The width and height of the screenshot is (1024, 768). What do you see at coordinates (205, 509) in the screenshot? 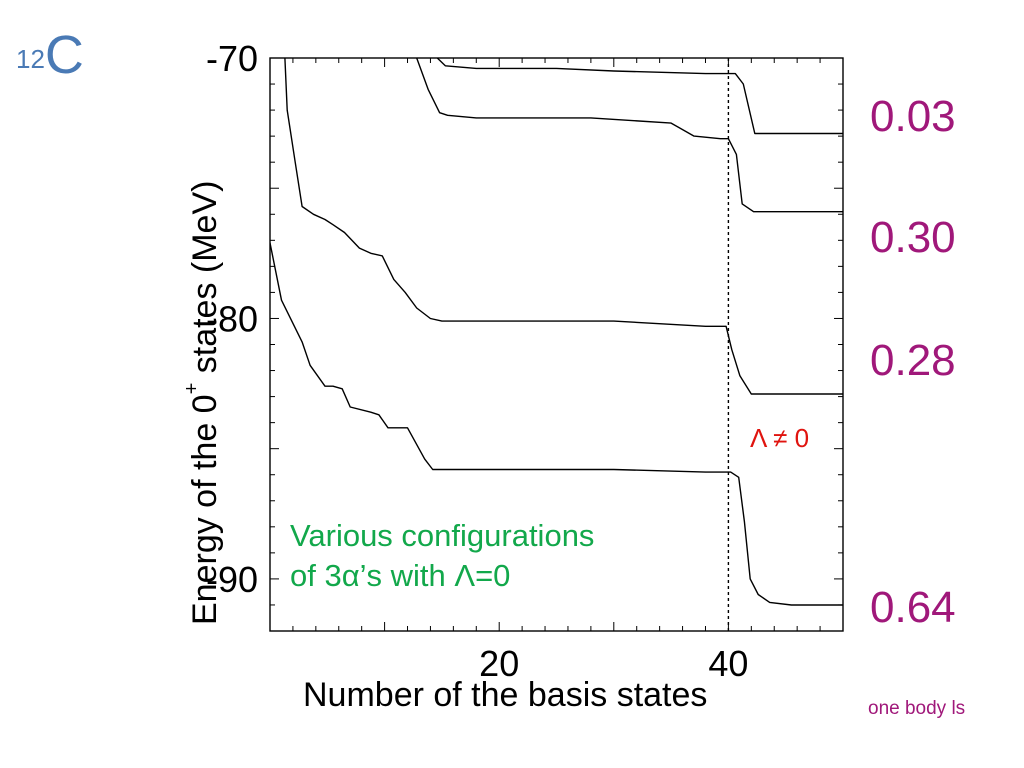
I see `y-axis-label-before: Energy of the 0` at bounding box center [205, 509].